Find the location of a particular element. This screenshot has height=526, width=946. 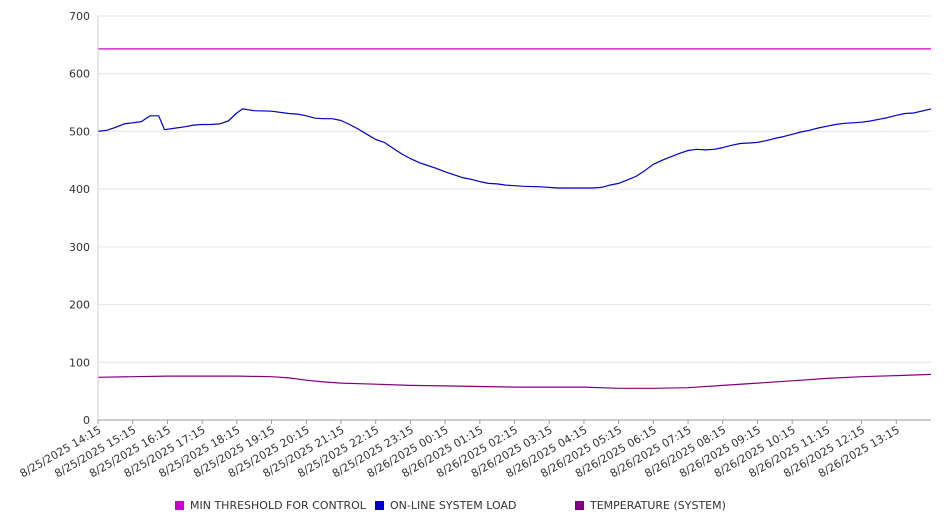

y-tick-label: 500 is located at coordinates (79, 131).